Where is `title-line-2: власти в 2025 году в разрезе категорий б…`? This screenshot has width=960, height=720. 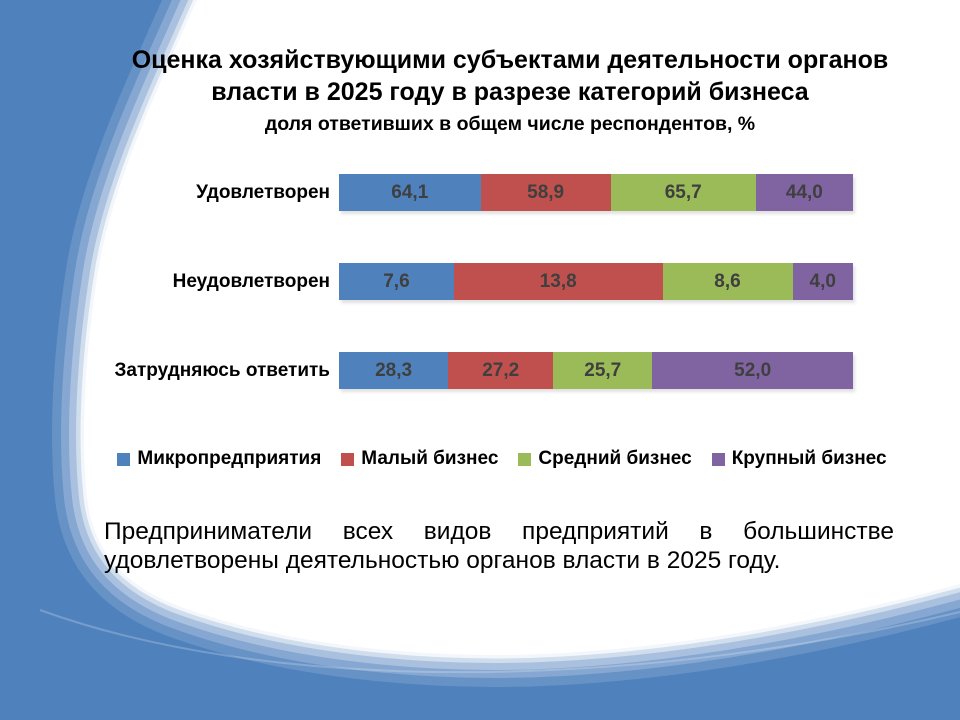
title-line-2: власти в 2025 году в разрезе категорий б… is located at coordinates (510, 92).